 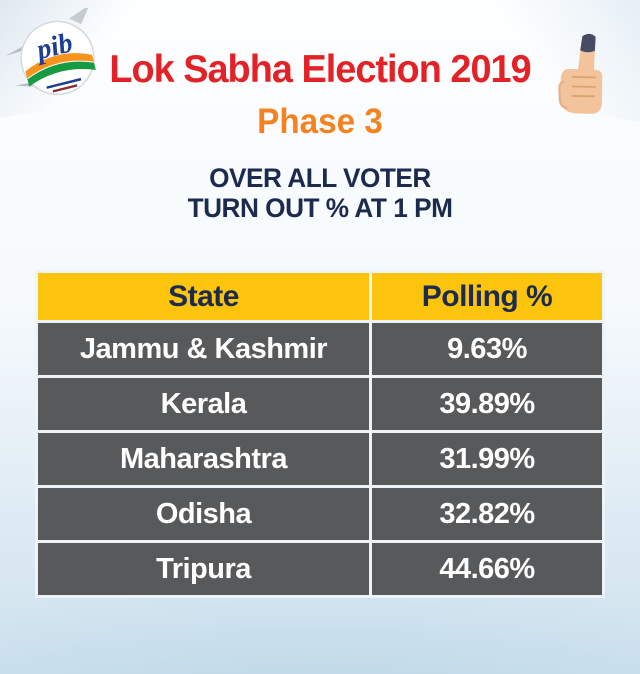 What do you see at coordinates (486, 459) in the screenshot?
I see `polling-cell: 31.99%` at bounding box center [486, 459].